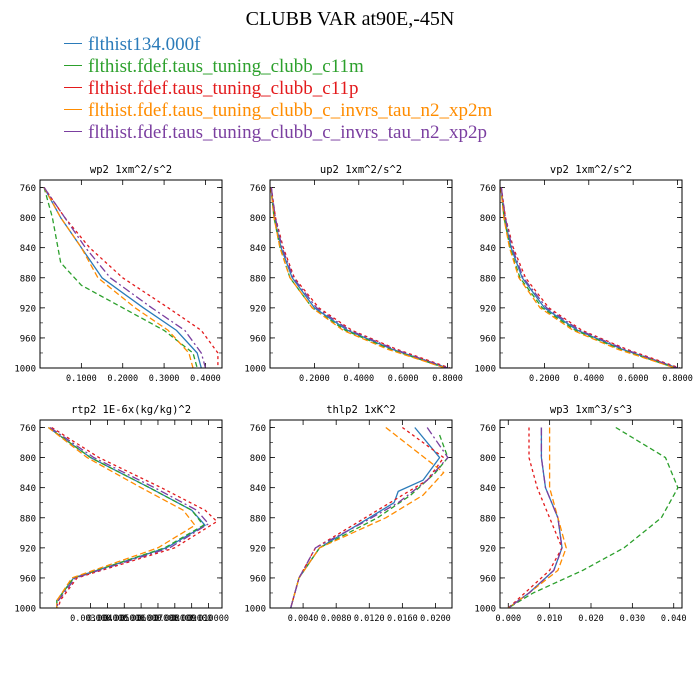 The width and height of the screenshot is (700, 700). Describe the element at coordinates (350, 19) in the screenshot. I see `figure-title: CLUBB VAR at90E,-45N` at that location.